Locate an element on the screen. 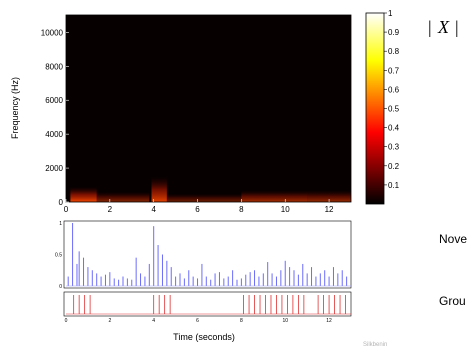  novelty-chart: 00.51 is located at coordinates (203, 255).